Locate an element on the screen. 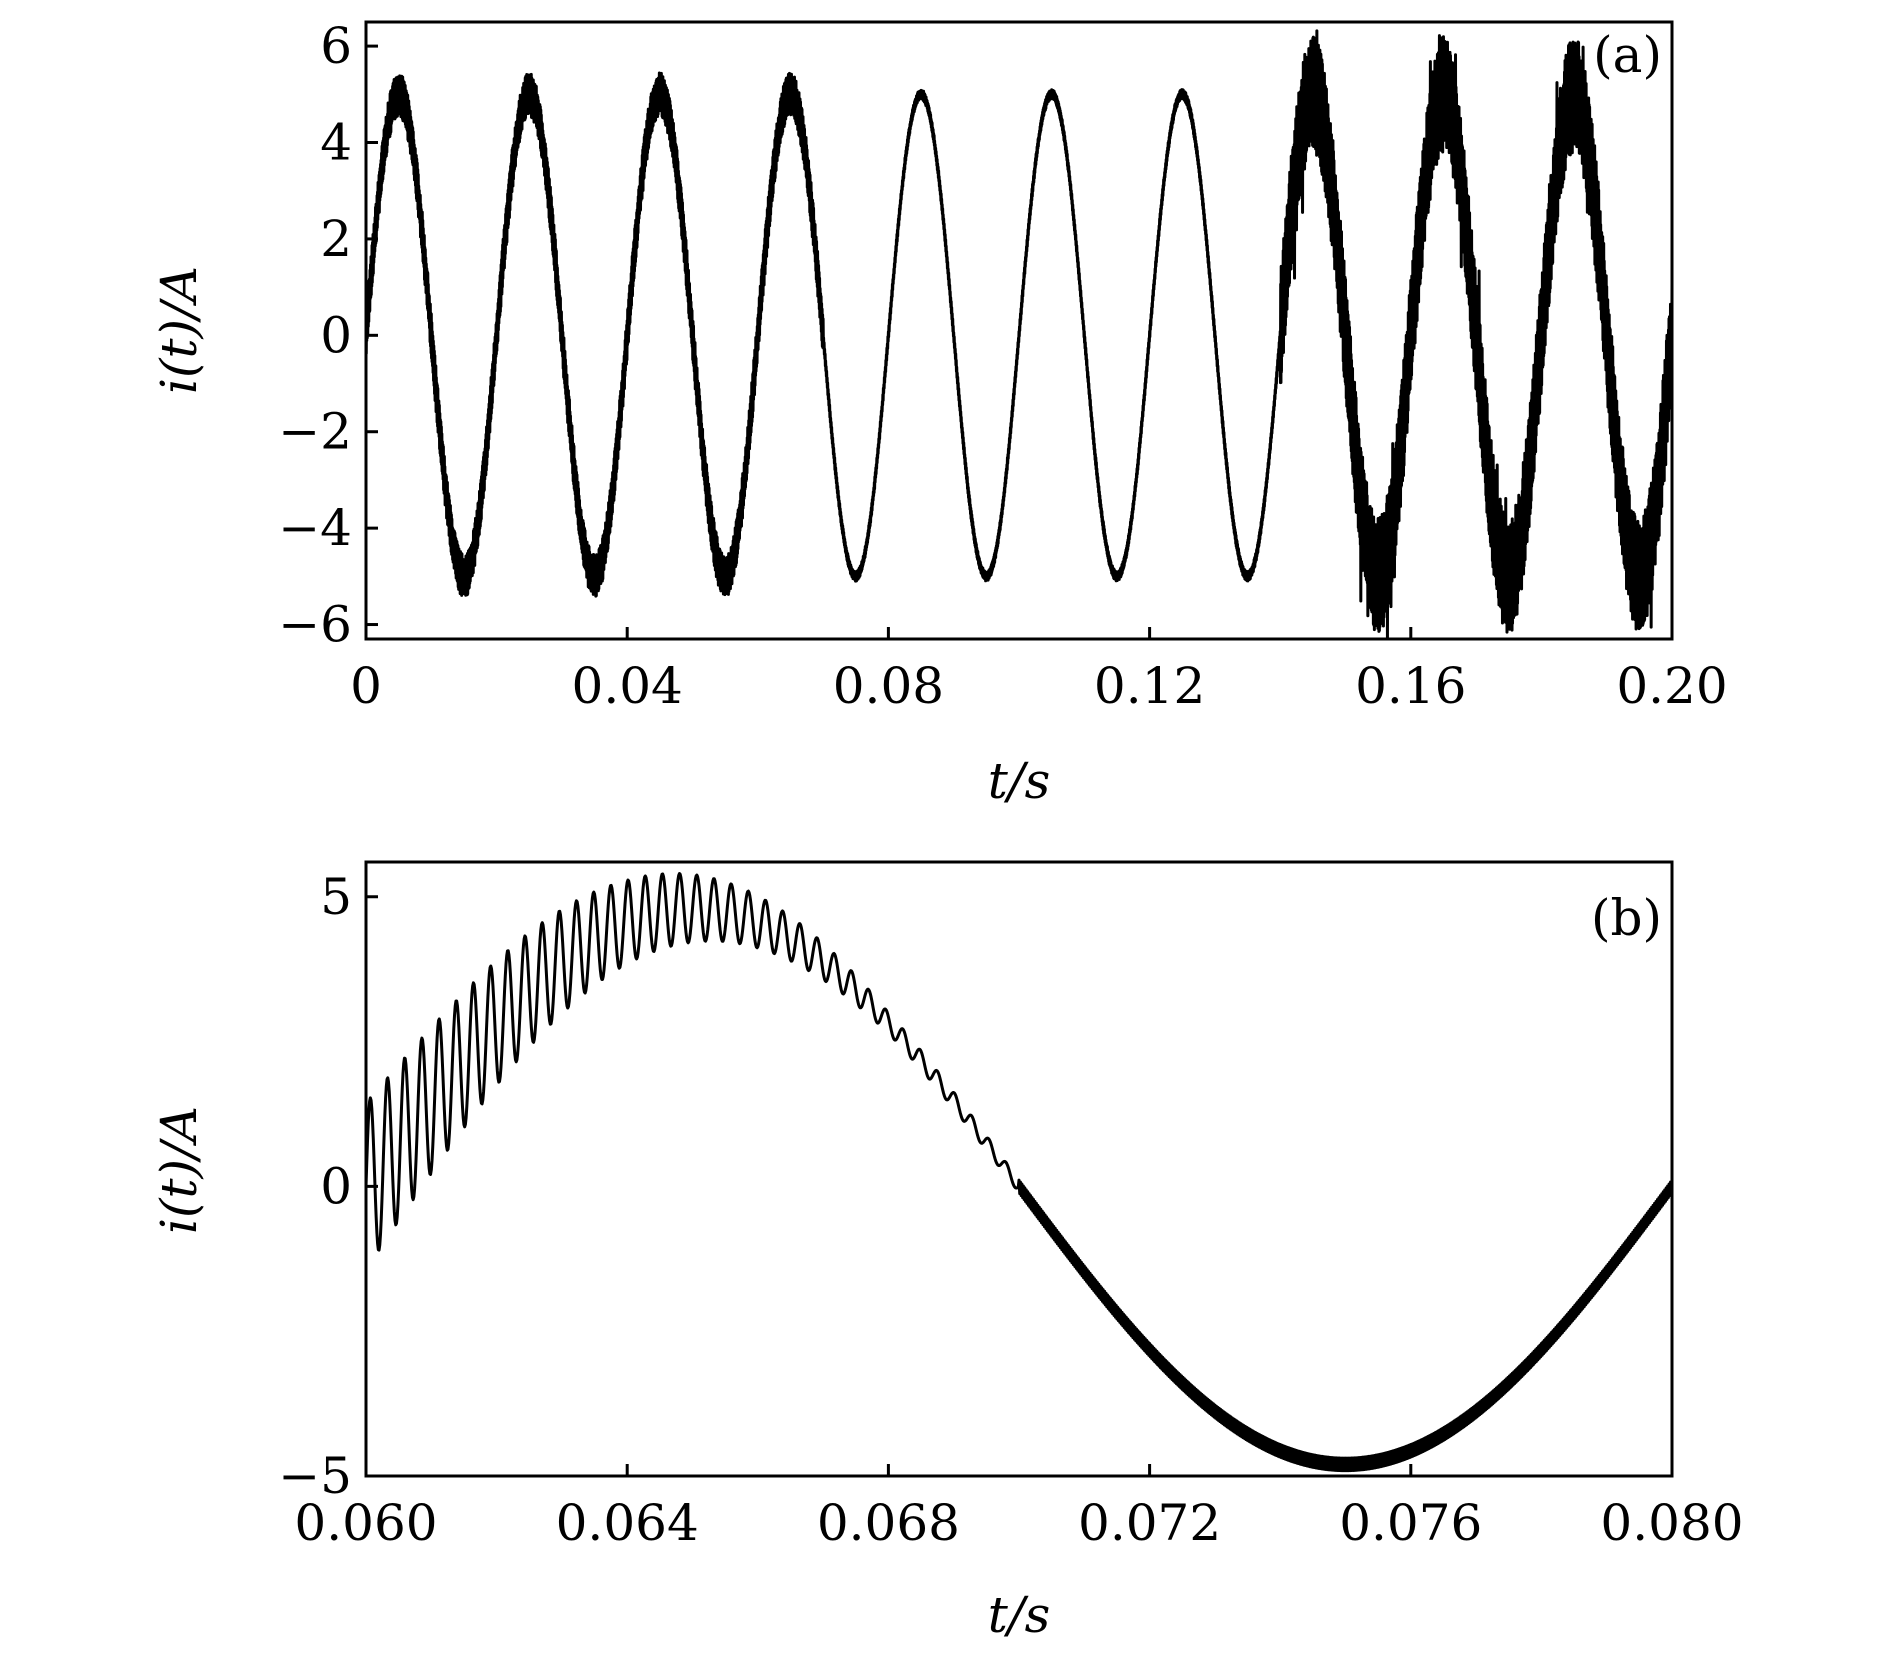 Image resolution: width=1890 pixels, height=1654 pixels. panel-label-a: (a) is located at coordinates (1627, 55).